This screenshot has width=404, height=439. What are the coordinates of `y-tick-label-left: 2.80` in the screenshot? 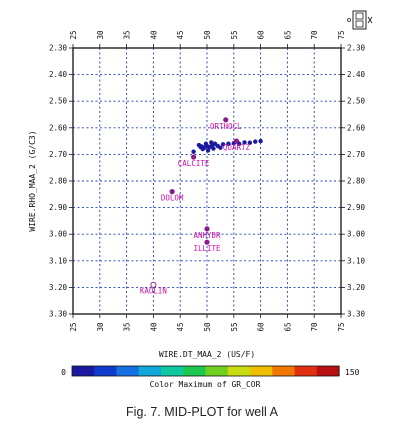 It's located at (58, 181).